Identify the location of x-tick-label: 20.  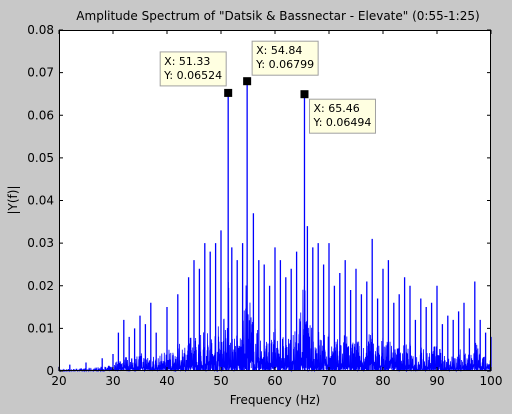
(58, 381).